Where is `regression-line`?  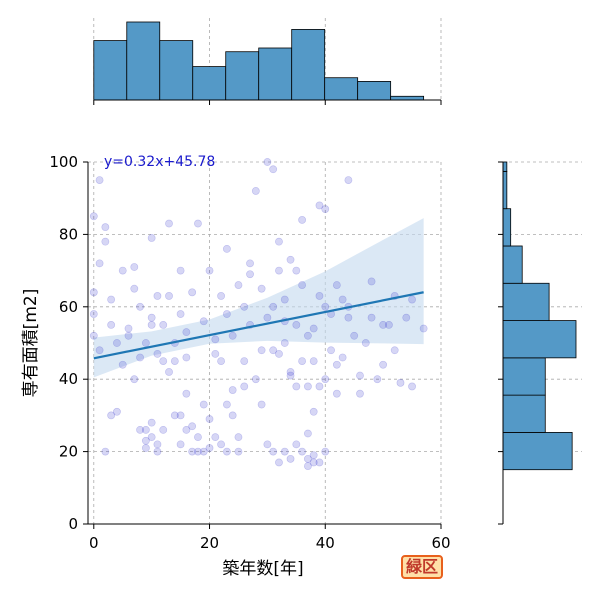
regression-line is located at coordinates (258, 325).